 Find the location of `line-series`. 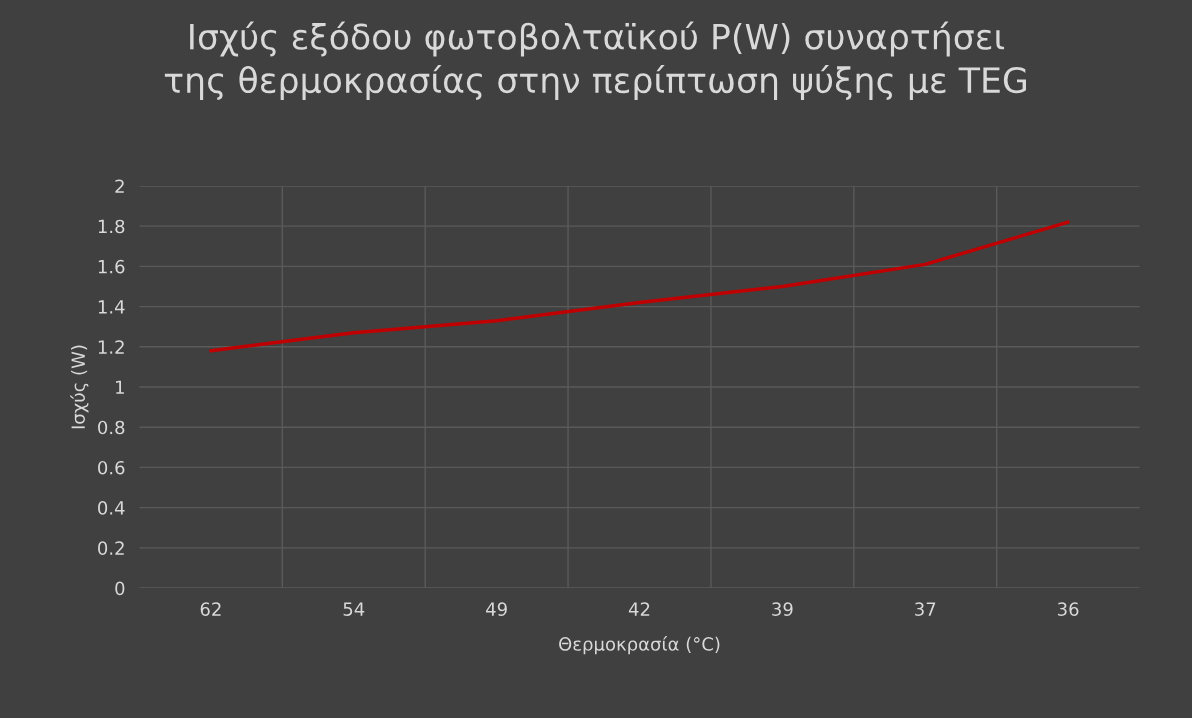

line-series is located at coordinates (639, 286).